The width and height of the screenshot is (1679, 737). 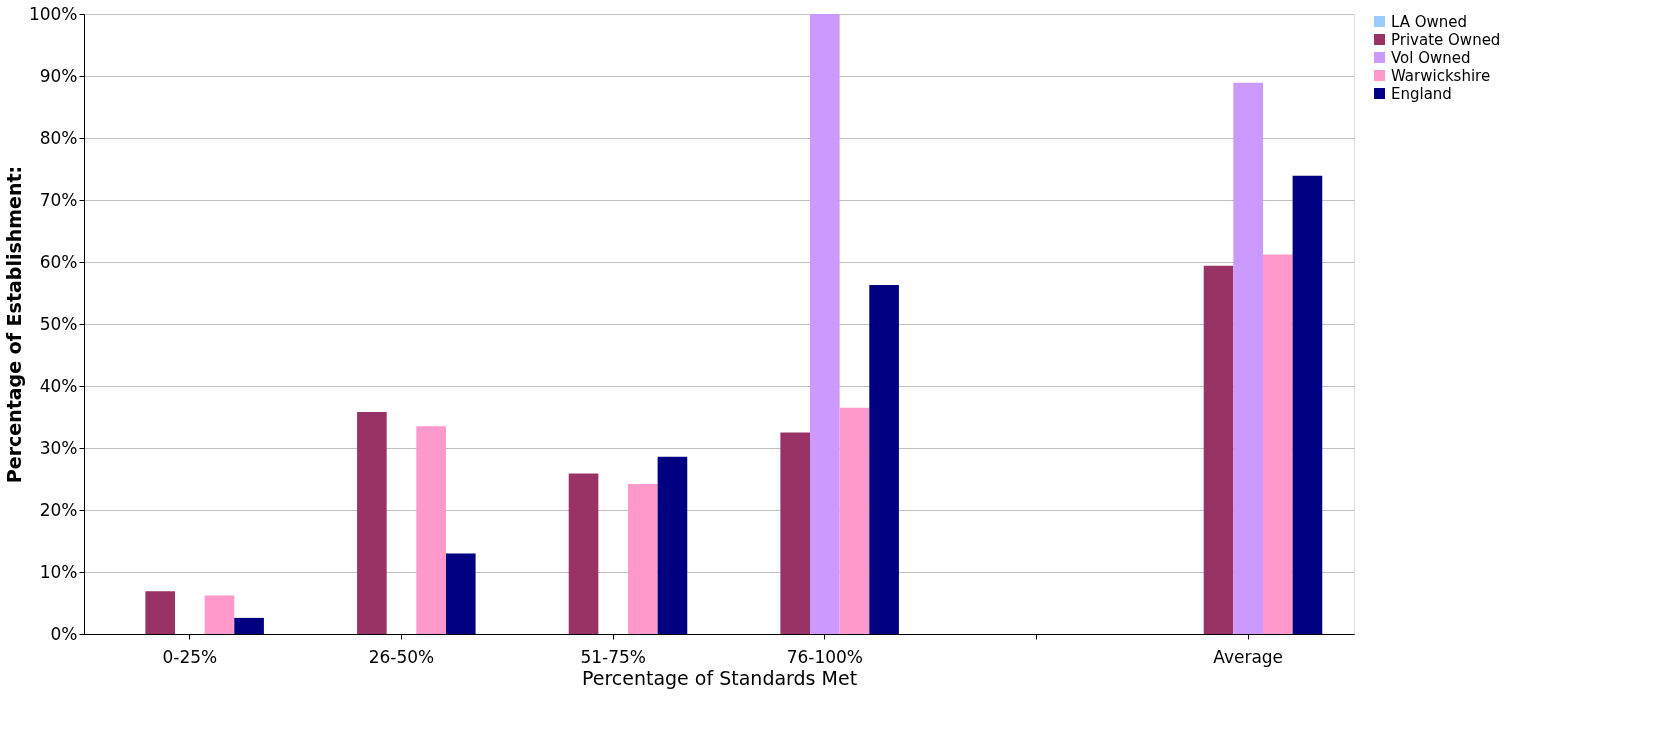 I want to click on x-tick-label: 76-100%, so click(x=825, y=656).